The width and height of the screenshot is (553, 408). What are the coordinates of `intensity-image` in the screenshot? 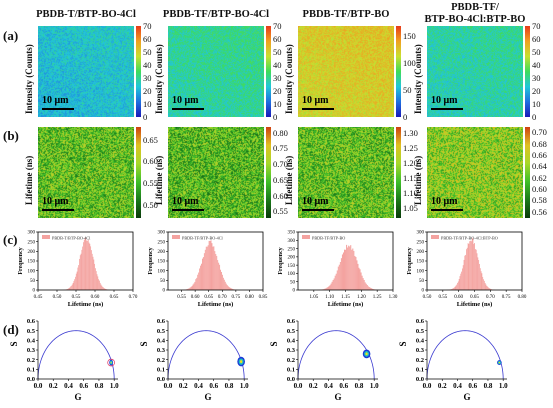 It's located at (216, 71).